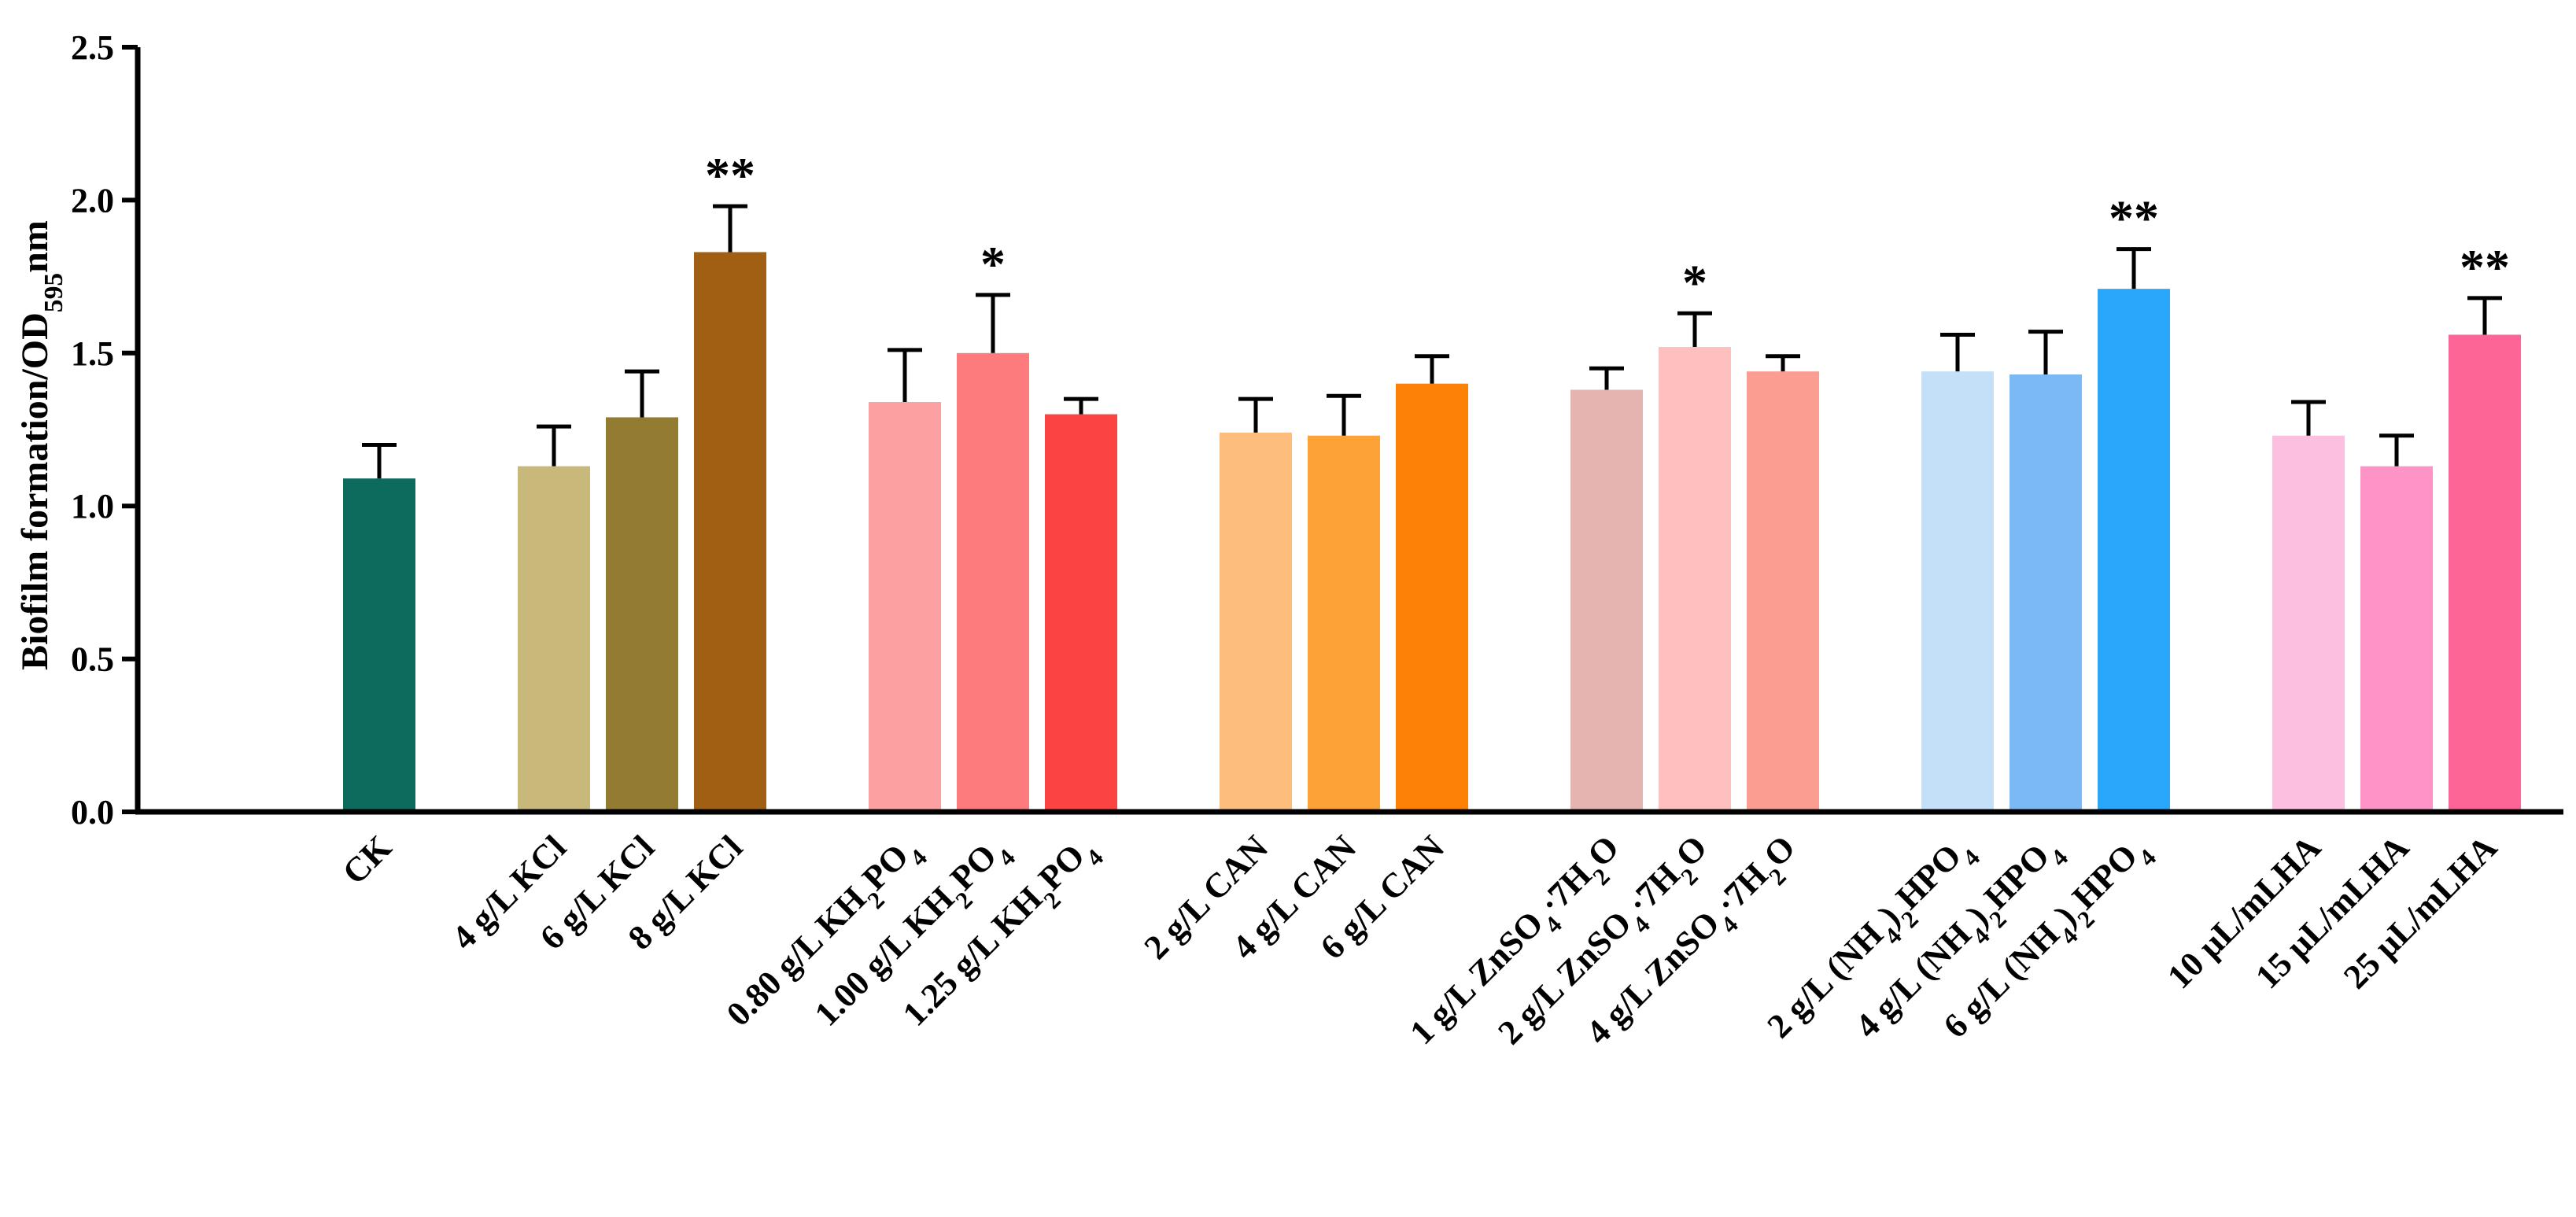 The height and width of the screenshot is (1217, 2576). What do you see at coordinates (2244, 912) in the screenshot?
I see `x-tick-label: 10 μL/mLHA` at bounding box center [2244, 912].